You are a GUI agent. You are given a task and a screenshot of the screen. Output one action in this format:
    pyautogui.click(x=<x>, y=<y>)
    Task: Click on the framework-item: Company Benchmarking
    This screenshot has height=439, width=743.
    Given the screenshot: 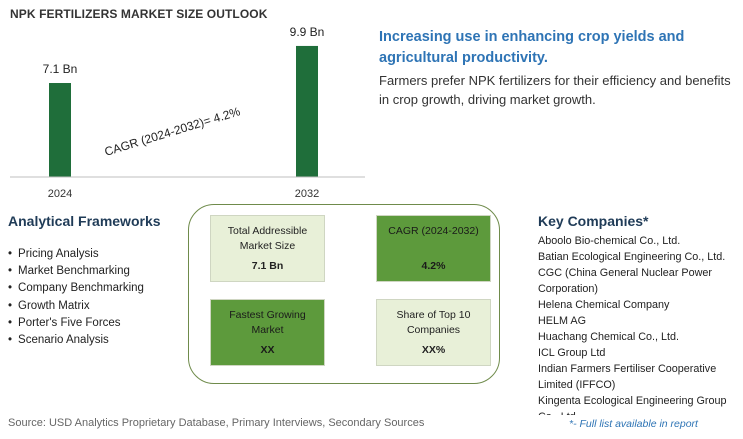 What is the action you would take?
    pyautogui.click(x=76, y=288)
    